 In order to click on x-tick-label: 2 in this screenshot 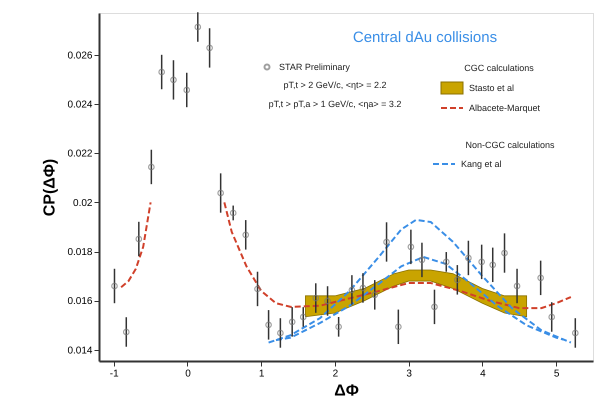, I will do `click(335, 374)`.